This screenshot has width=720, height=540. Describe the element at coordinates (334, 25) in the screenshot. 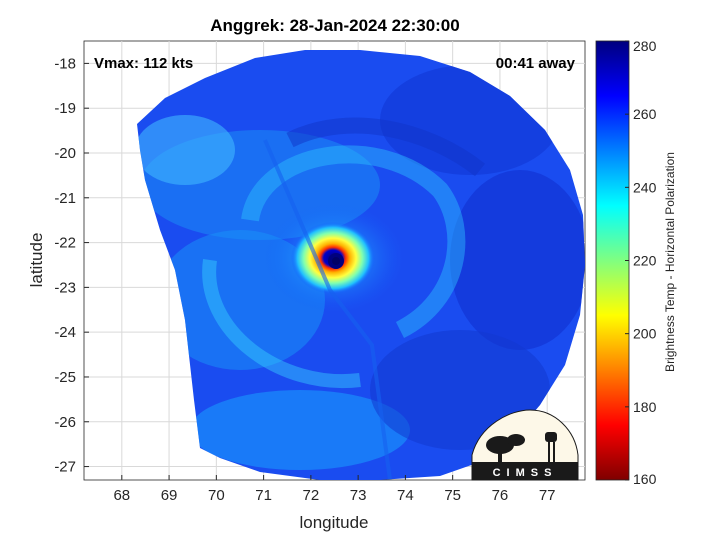

I see `map-title: Anggrek: 28-Jan-2024 22:30:00` at that location.